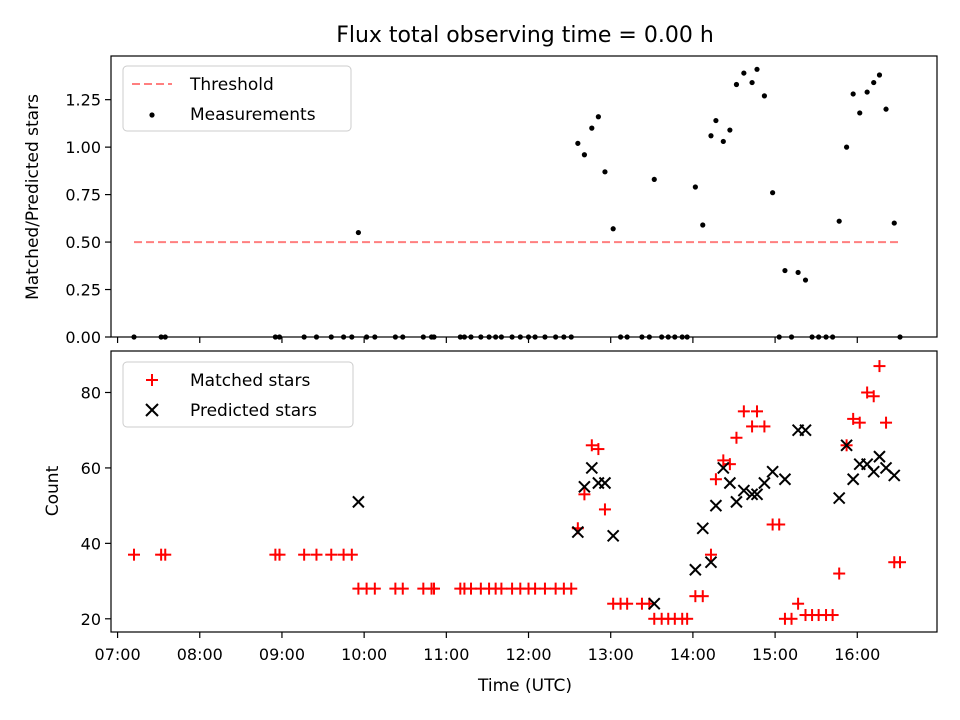 This screenshot has width=960, height=720. Describe the element at coordinates (91, 468) in the screenshot. I see `bottom-y-tick-label: 60` at that location.